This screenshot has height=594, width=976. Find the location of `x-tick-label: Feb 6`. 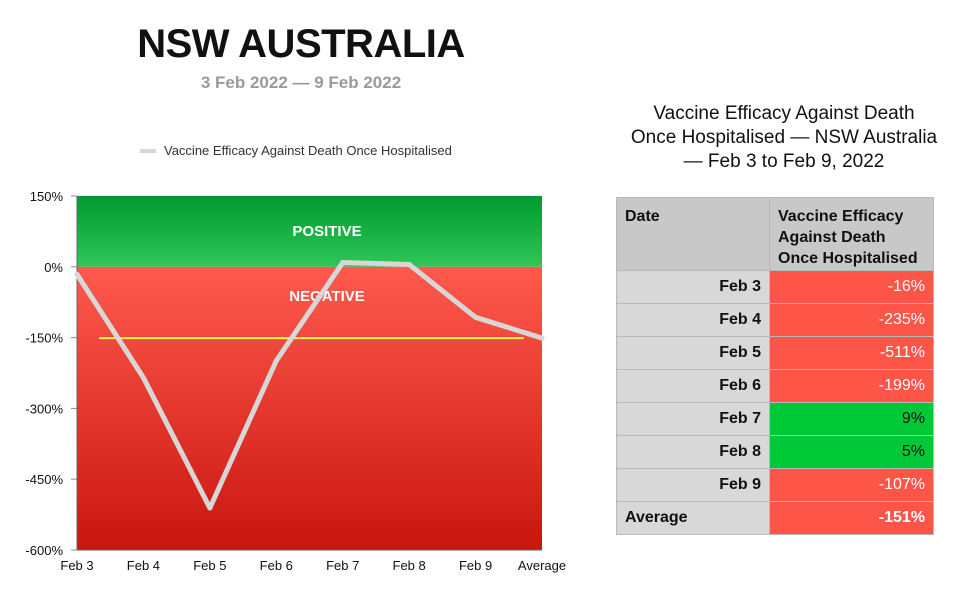

x-tick-label: Feb 6 is located at coordinates (276, 565).